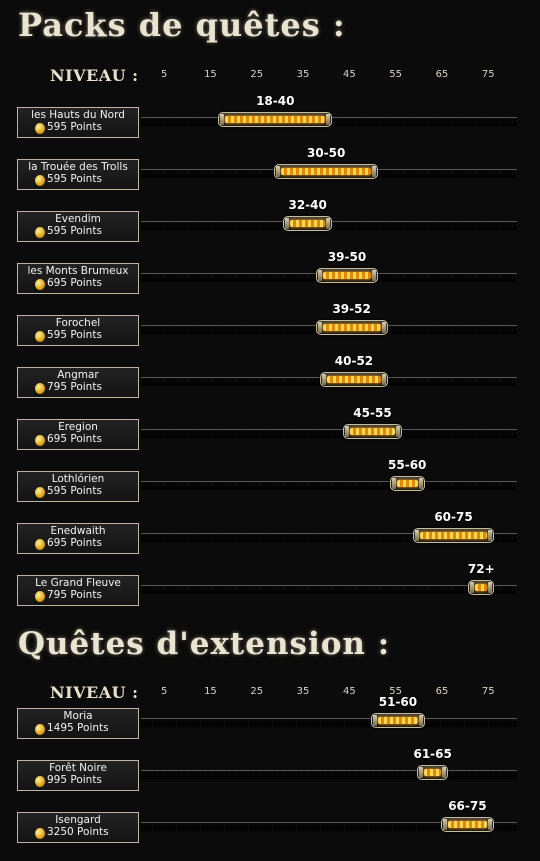 This screenshot has width=540, height=861. Describe the element at coordinates (270, 484) in the screenshot. I see `quest-row: Lothlórien 595 Points 55-60` at that location.